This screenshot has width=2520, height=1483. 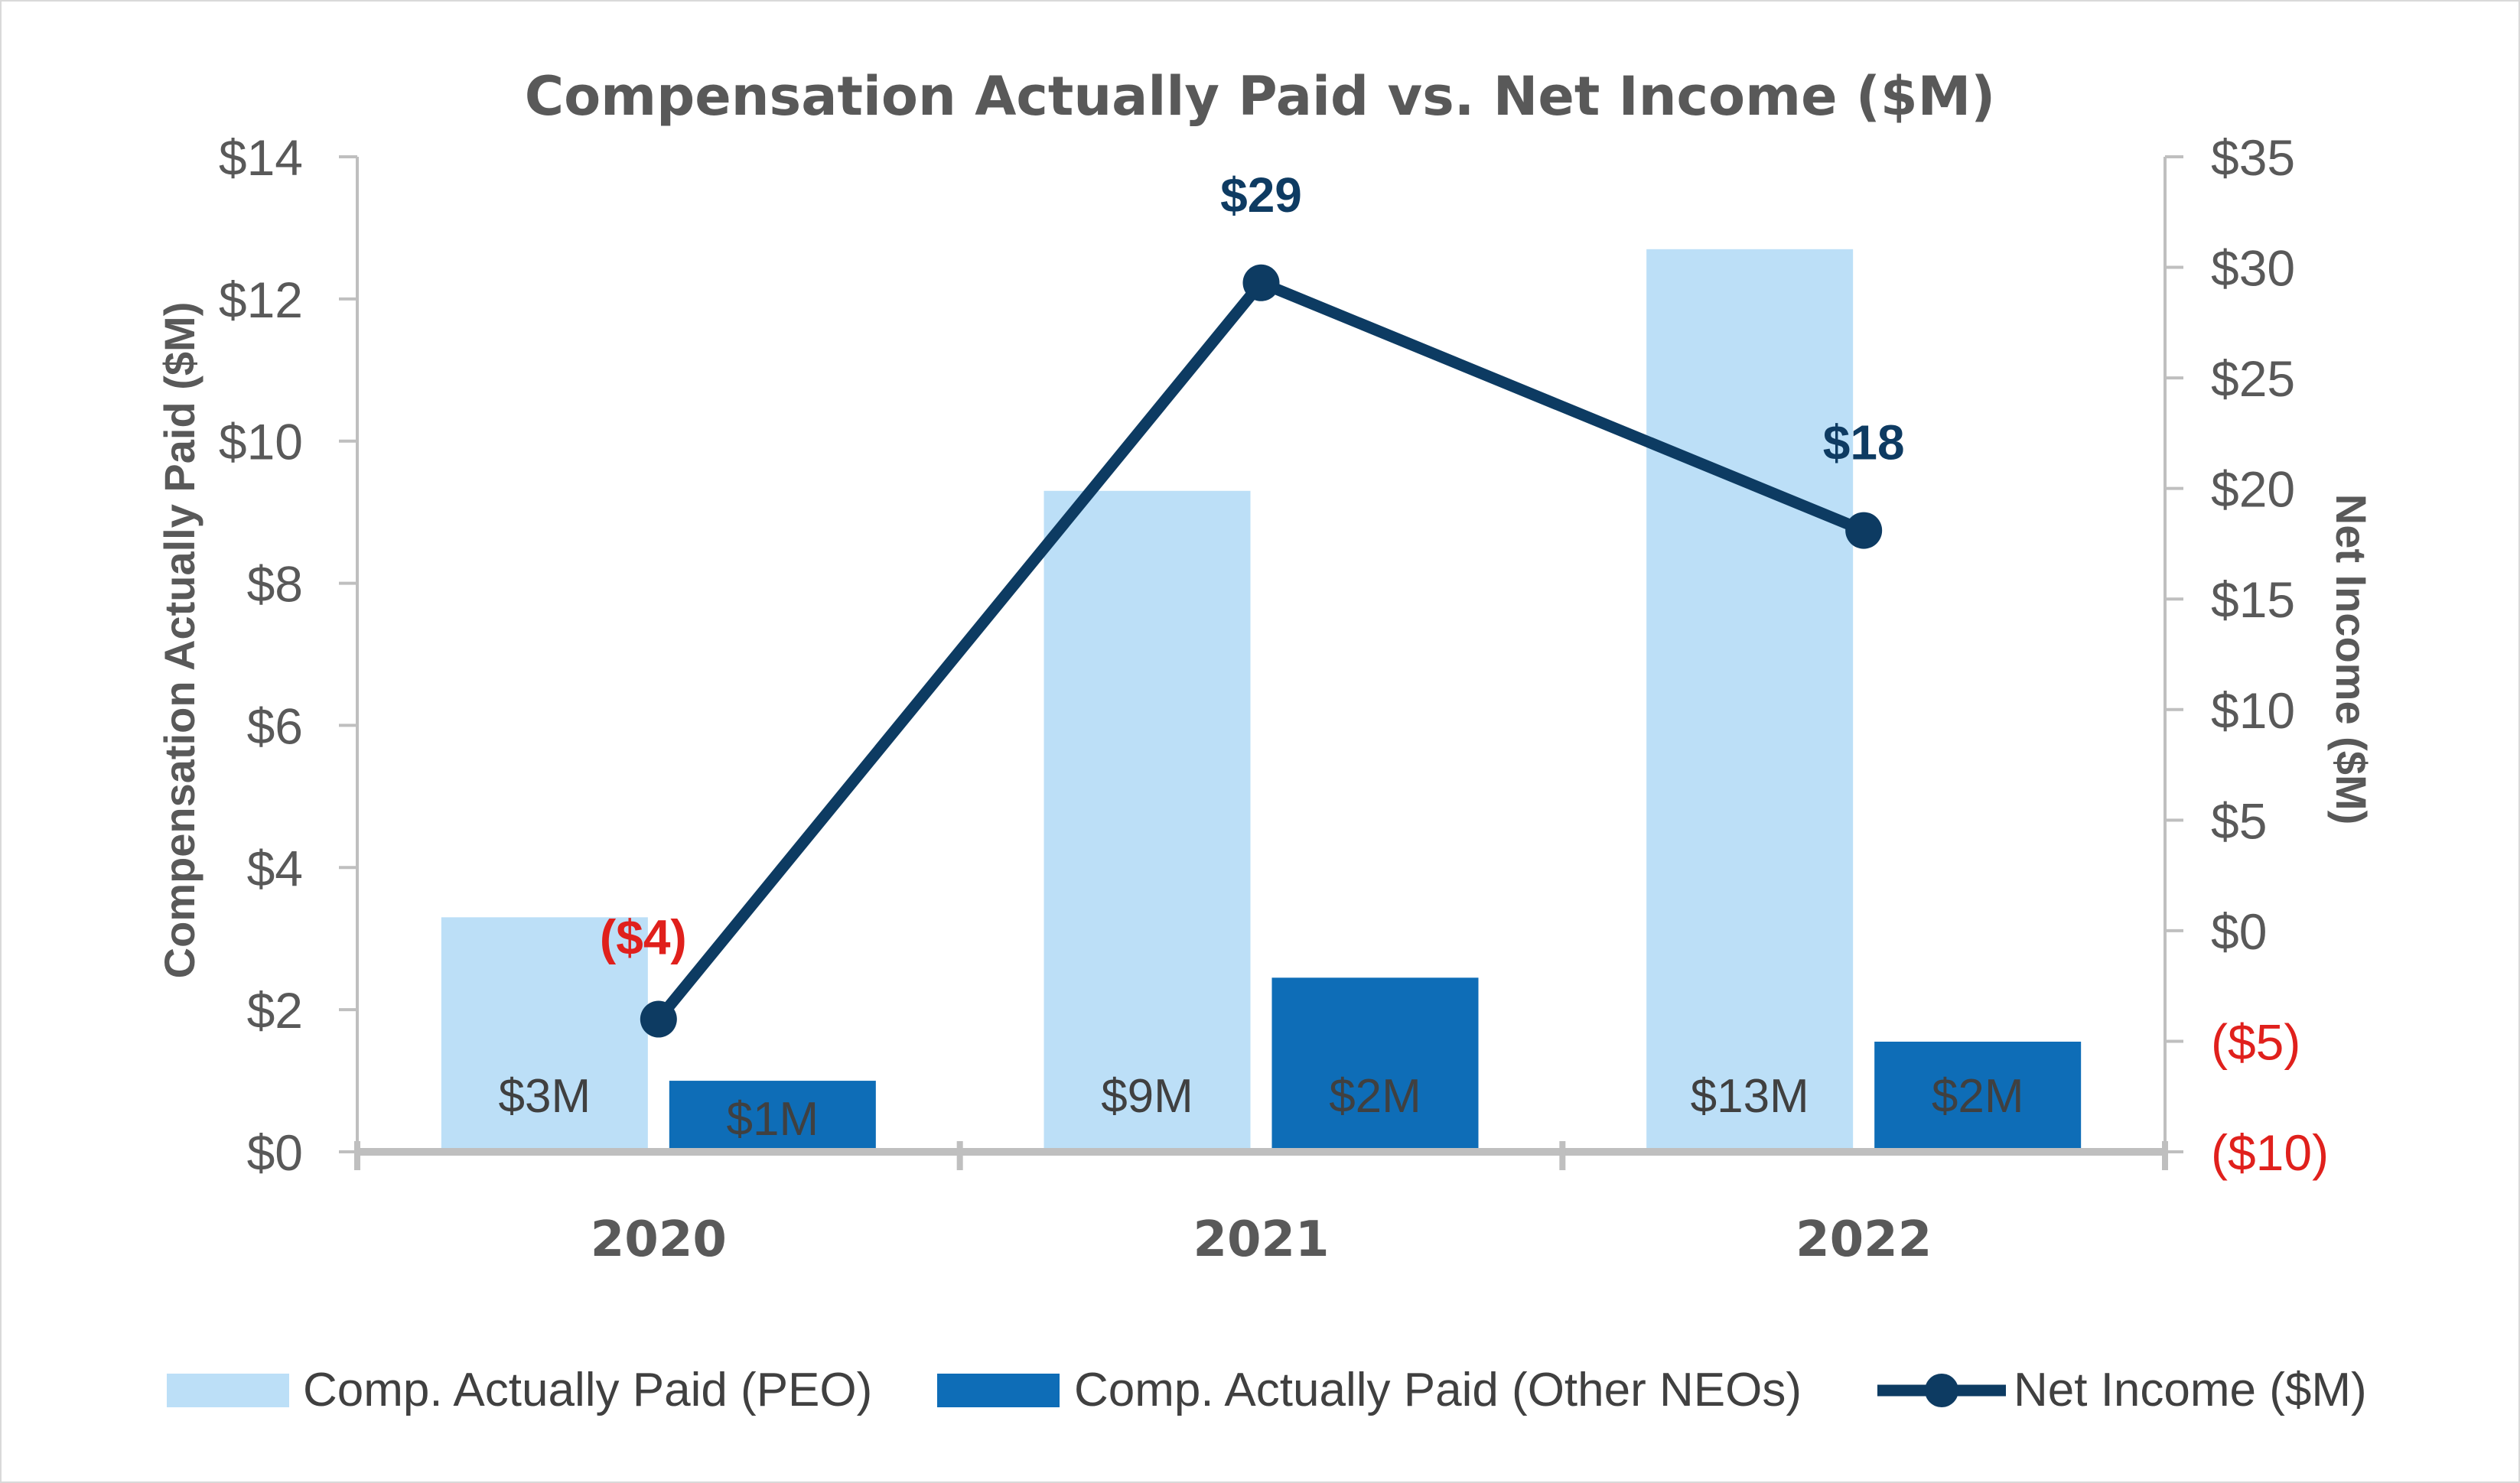 What do you see at coordinates (2253, 710) in the screenshot?
I see `y2-tick-label: $10` at bounding box center [2253, 710].